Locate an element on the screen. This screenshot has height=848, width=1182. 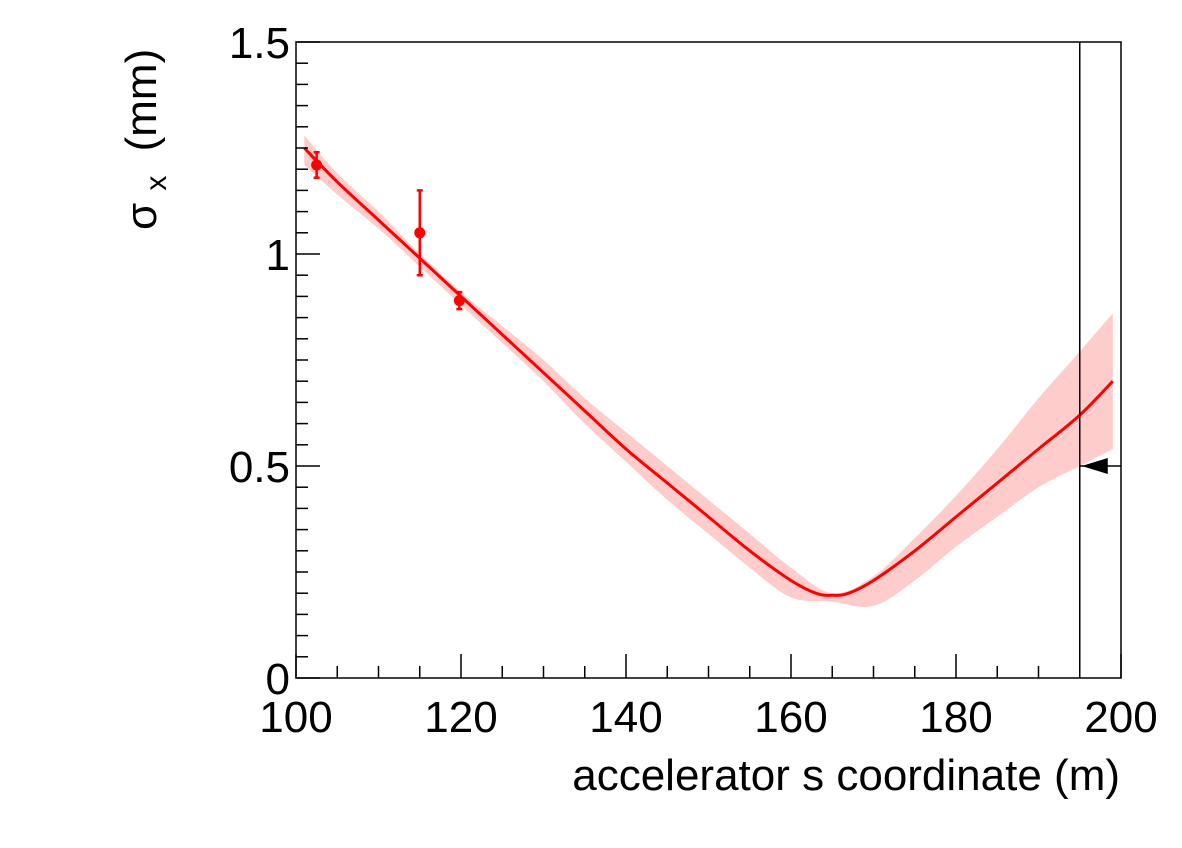
y-axis-unit: (mm) is located at coordinates (141, 100).